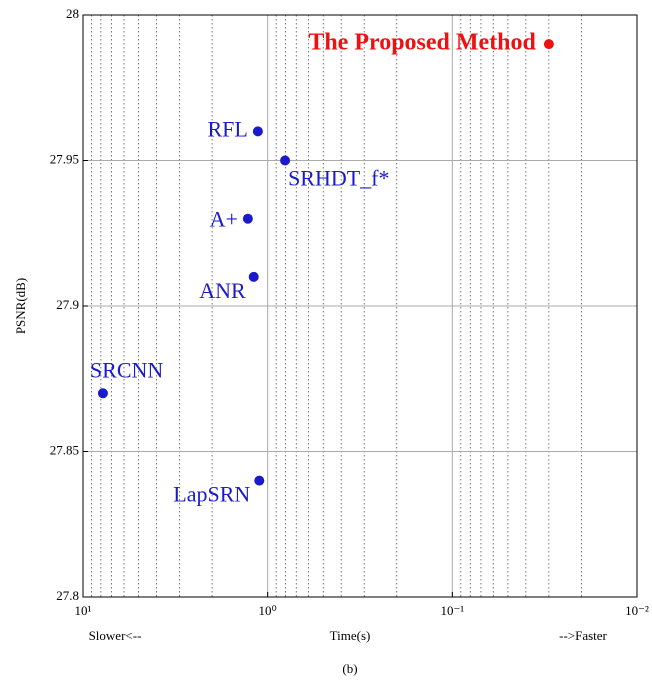  Describe the element at coordinates (67, 304) in the screenshot. I see `y-tick-label: 27.9` at that location.